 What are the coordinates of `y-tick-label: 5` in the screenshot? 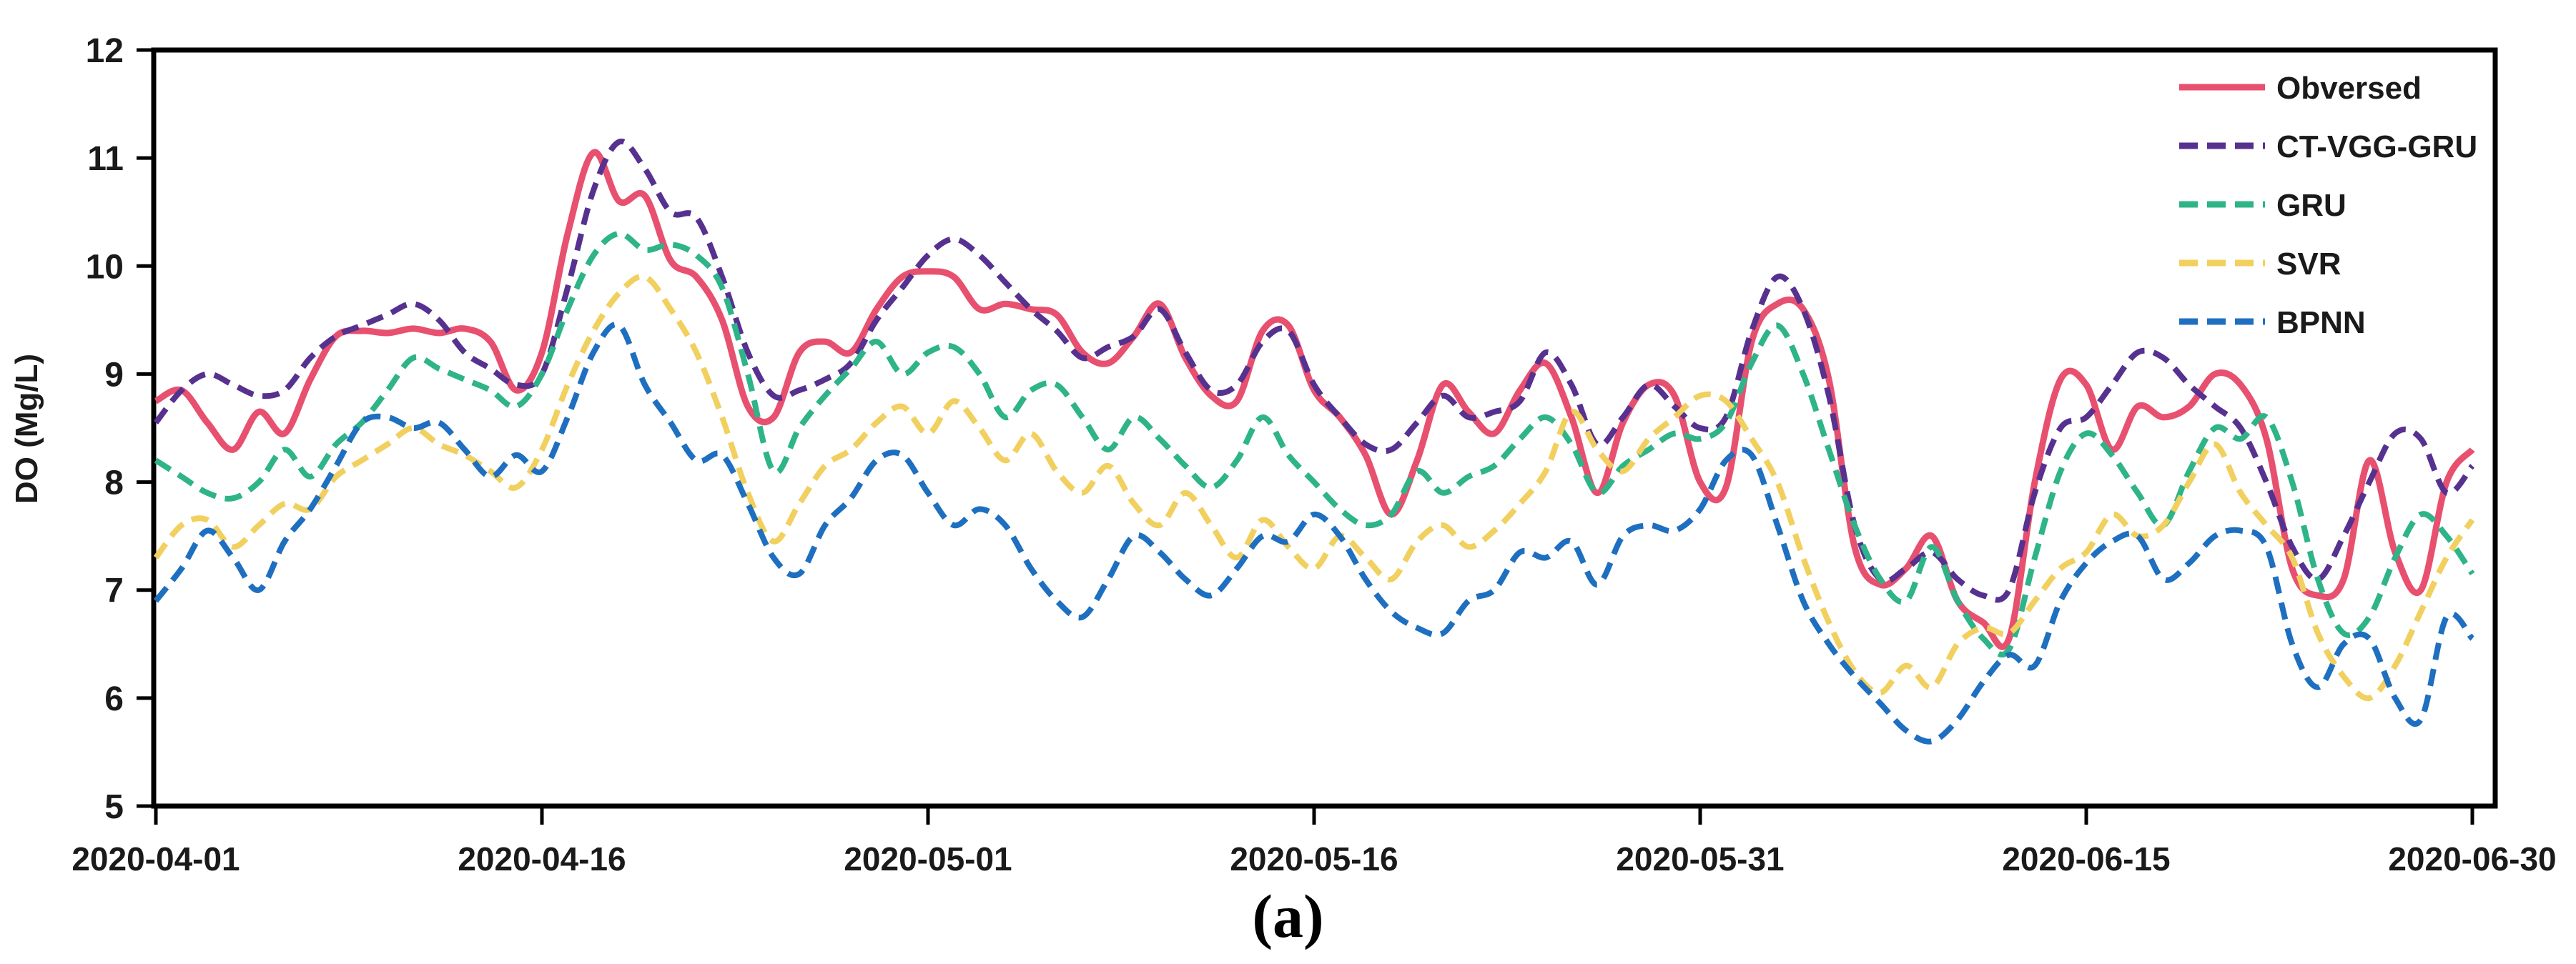 It's located at (114, 807).